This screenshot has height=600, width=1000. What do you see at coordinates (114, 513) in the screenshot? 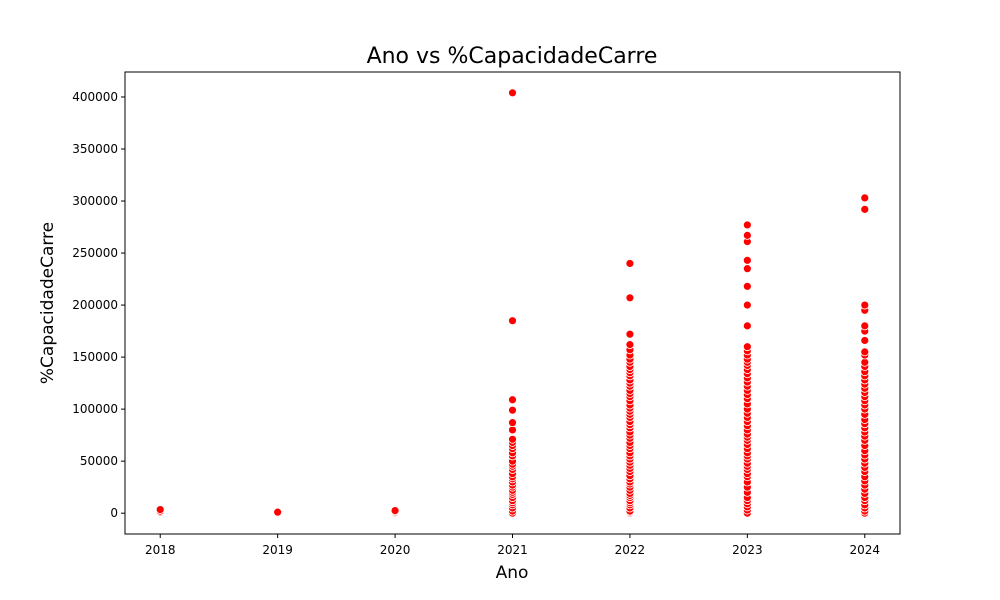
I see `y-tick-label: 0` at bounding box center [114, 513].